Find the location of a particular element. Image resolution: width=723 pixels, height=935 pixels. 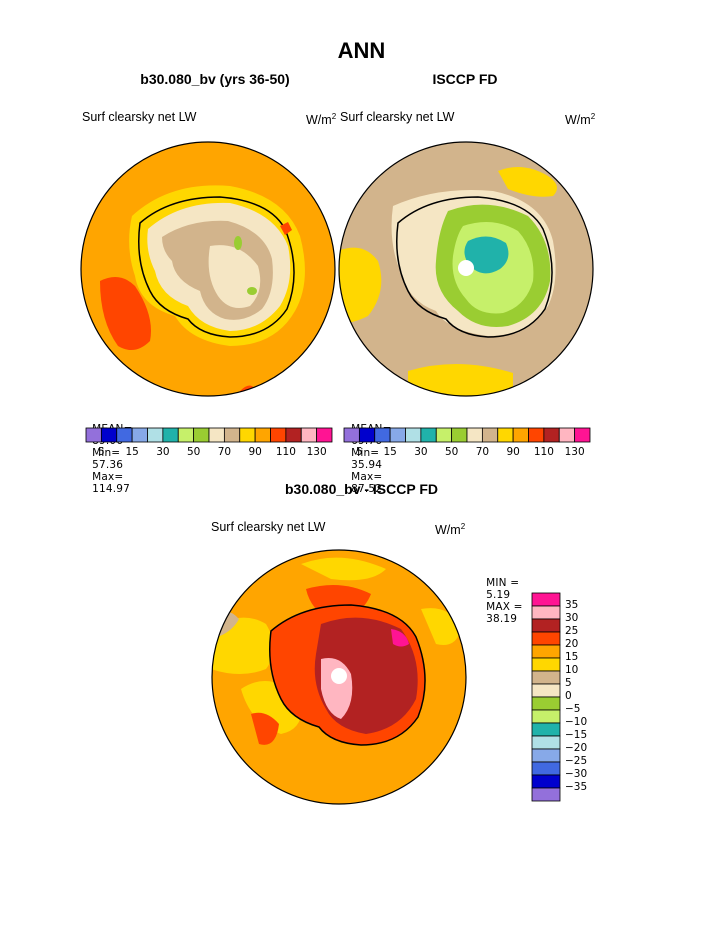

colorbar-tick-label: 130 is located at coordinates (574, 452).